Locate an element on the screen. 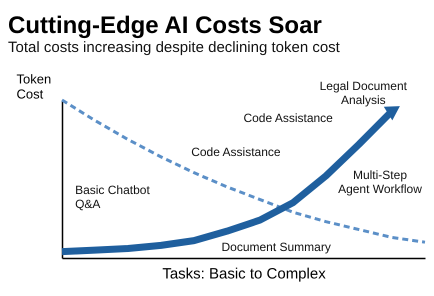 The width and height of the screenshot is (434, 296). chart-subtitle: Total costs increasing despite declining token cost is located at coordinates (174, 47).